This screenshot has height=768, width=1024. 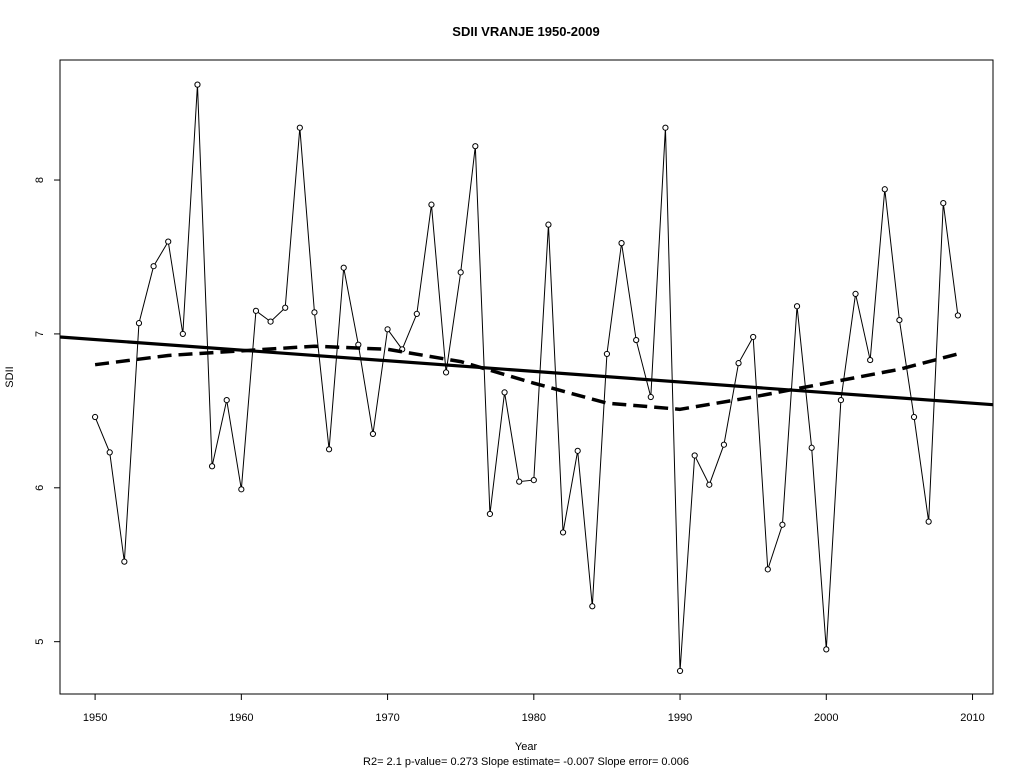 What do you see at coordinates (40, 642) in the screenshot?
I see `y-tick-label: 5` at bounding box center [40, 642].